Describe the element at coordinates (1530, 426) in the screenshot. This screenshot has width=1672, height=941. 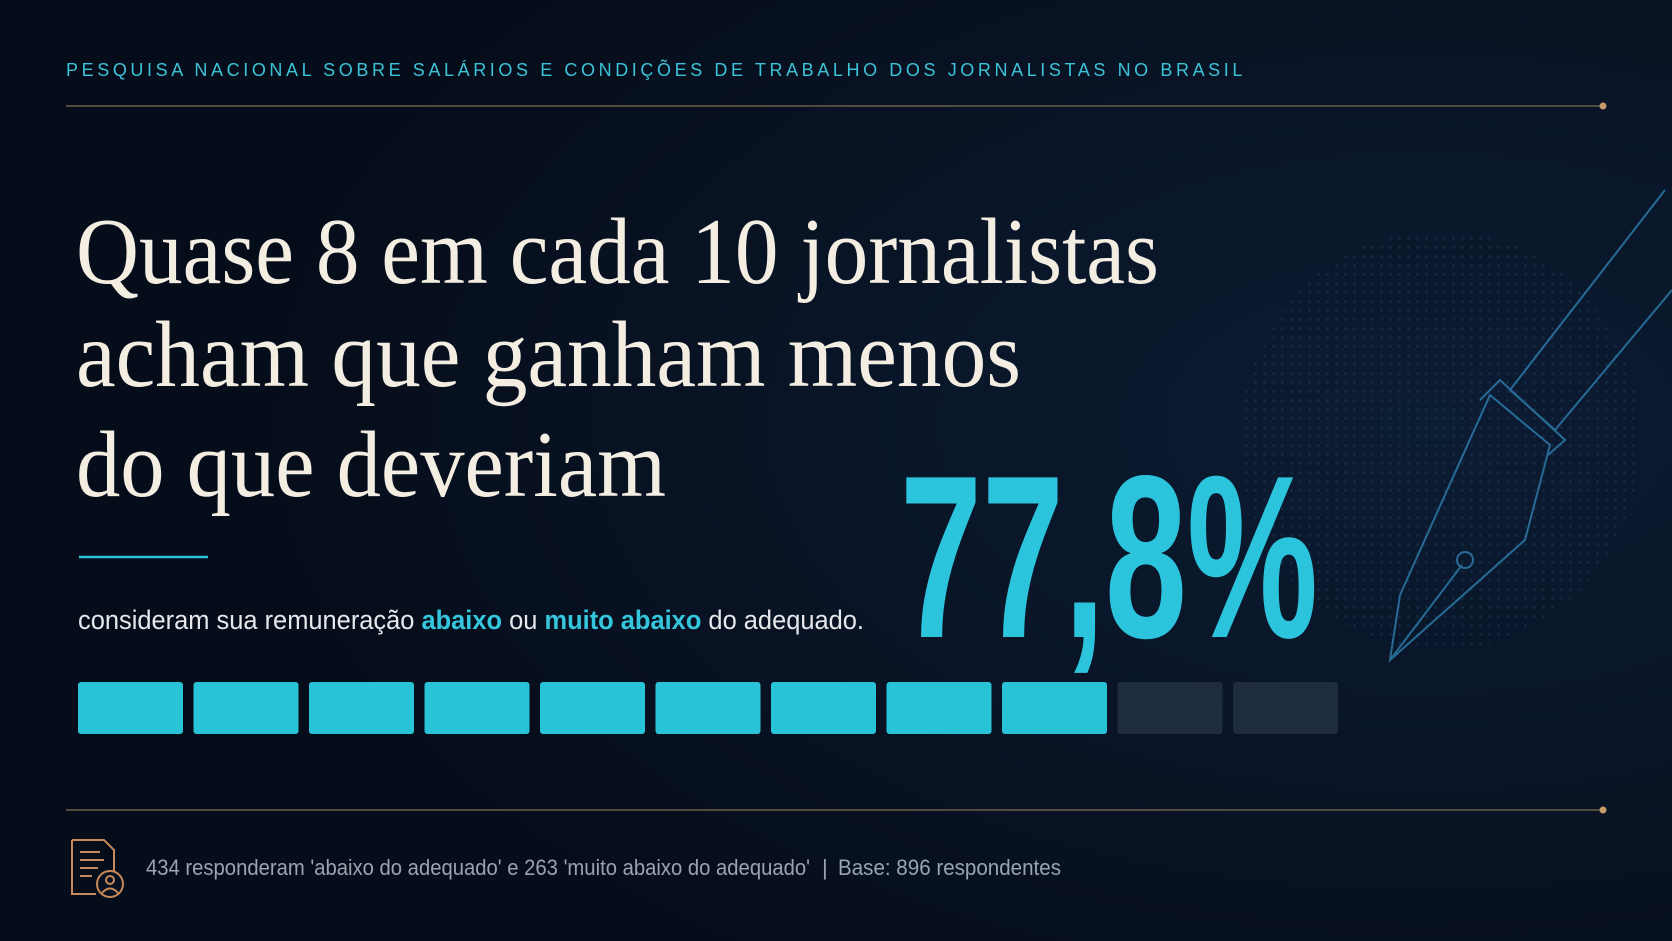
I see `pen-illustration` at that location.